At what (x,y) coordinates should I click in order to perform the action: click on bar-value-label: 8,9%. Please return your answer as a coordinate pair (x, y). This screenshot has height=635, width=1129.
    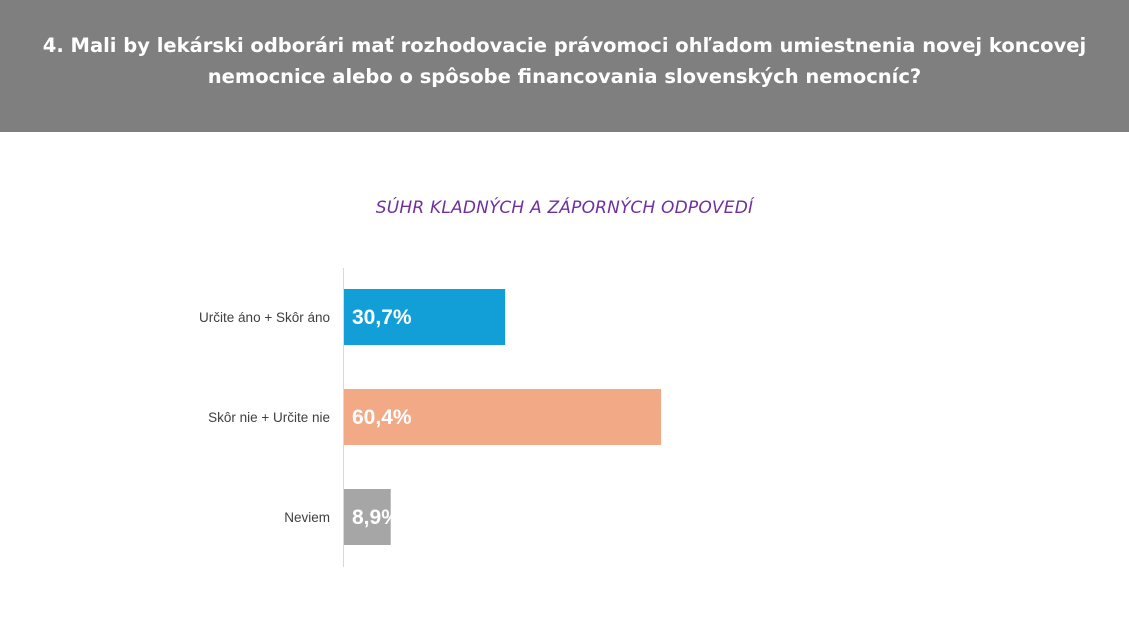
    Looking at the image, I should click on (376, 517).